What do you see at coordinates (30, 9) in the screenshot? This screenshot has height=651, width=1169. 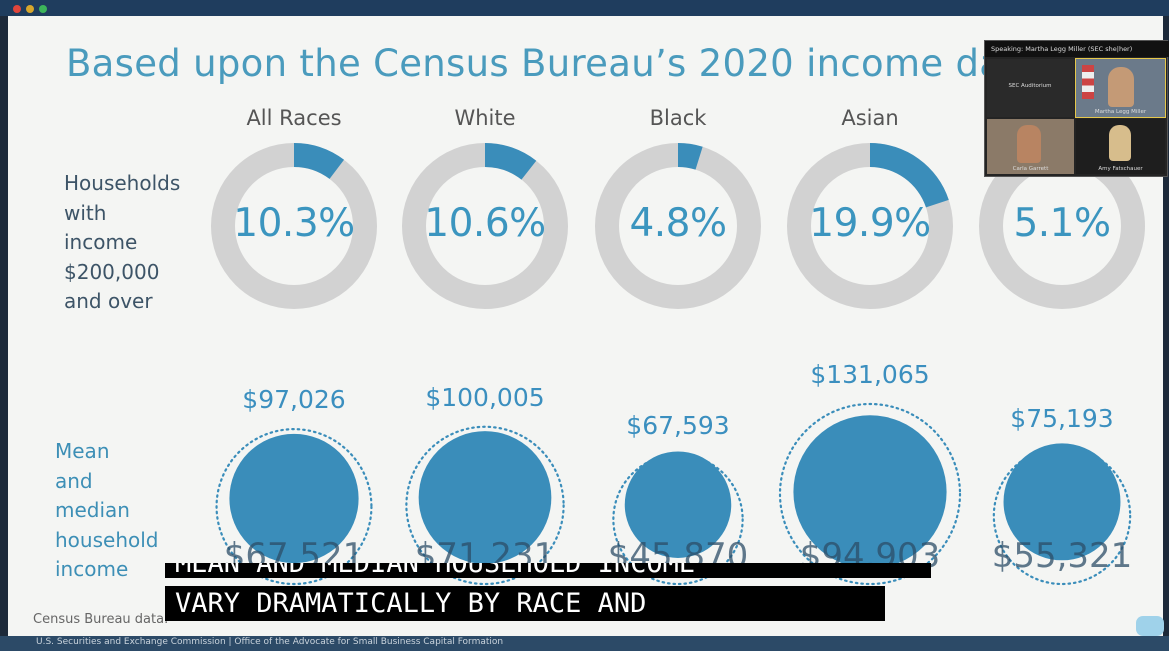 I see `minimize-window-icon` at bounding box center [30, 9].